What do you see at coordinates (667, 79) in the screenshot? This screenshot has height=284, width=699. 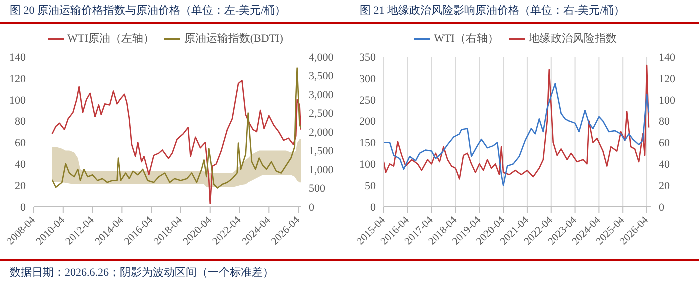 I see `y2-tick-label: 120` at bounding box center [667, 79].